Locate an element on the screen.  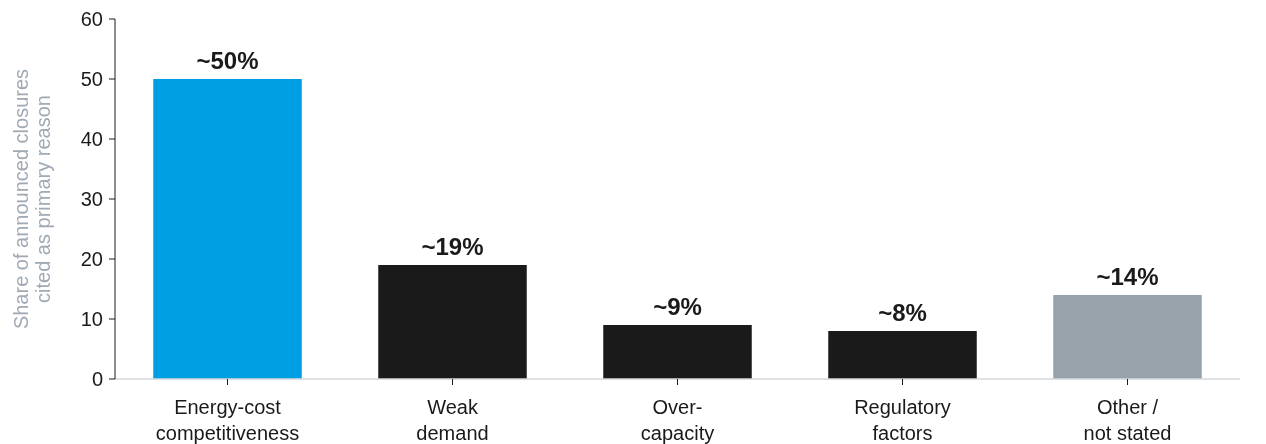
data-label: ~19% is located at coordinates (452, 246).